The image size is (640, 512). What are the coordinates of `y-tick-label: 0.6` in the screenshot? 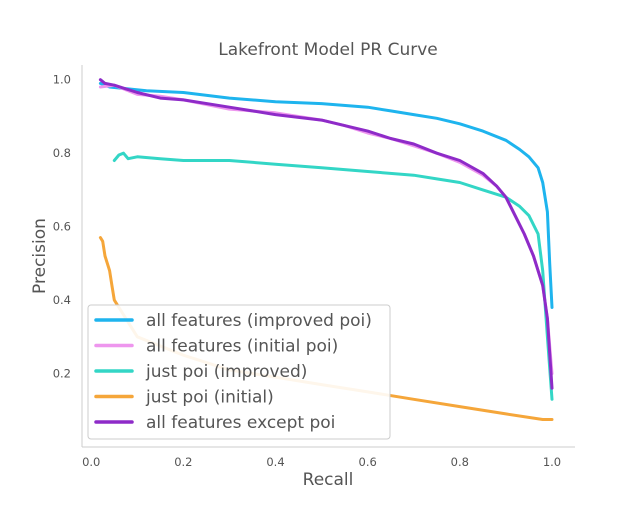 It's located at (62, 227).